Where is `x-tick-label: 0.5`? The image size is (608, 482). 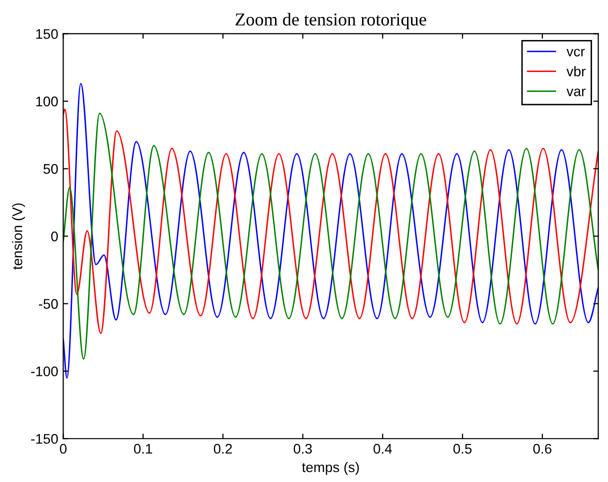
x-tick-label: 0.5 is located at coordinates (462, 449).